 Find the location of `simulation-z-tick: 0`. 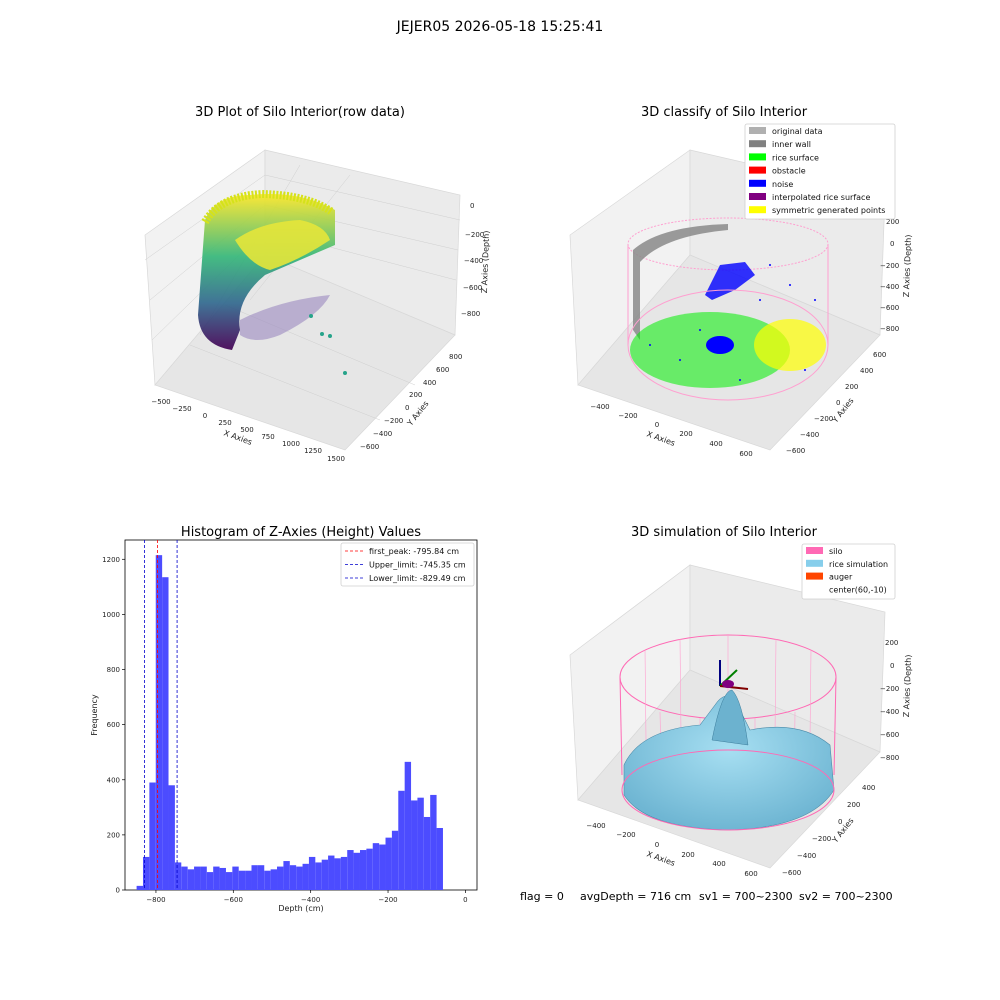

simulation-z-tick: 0 is located at coordinates (892, 666).